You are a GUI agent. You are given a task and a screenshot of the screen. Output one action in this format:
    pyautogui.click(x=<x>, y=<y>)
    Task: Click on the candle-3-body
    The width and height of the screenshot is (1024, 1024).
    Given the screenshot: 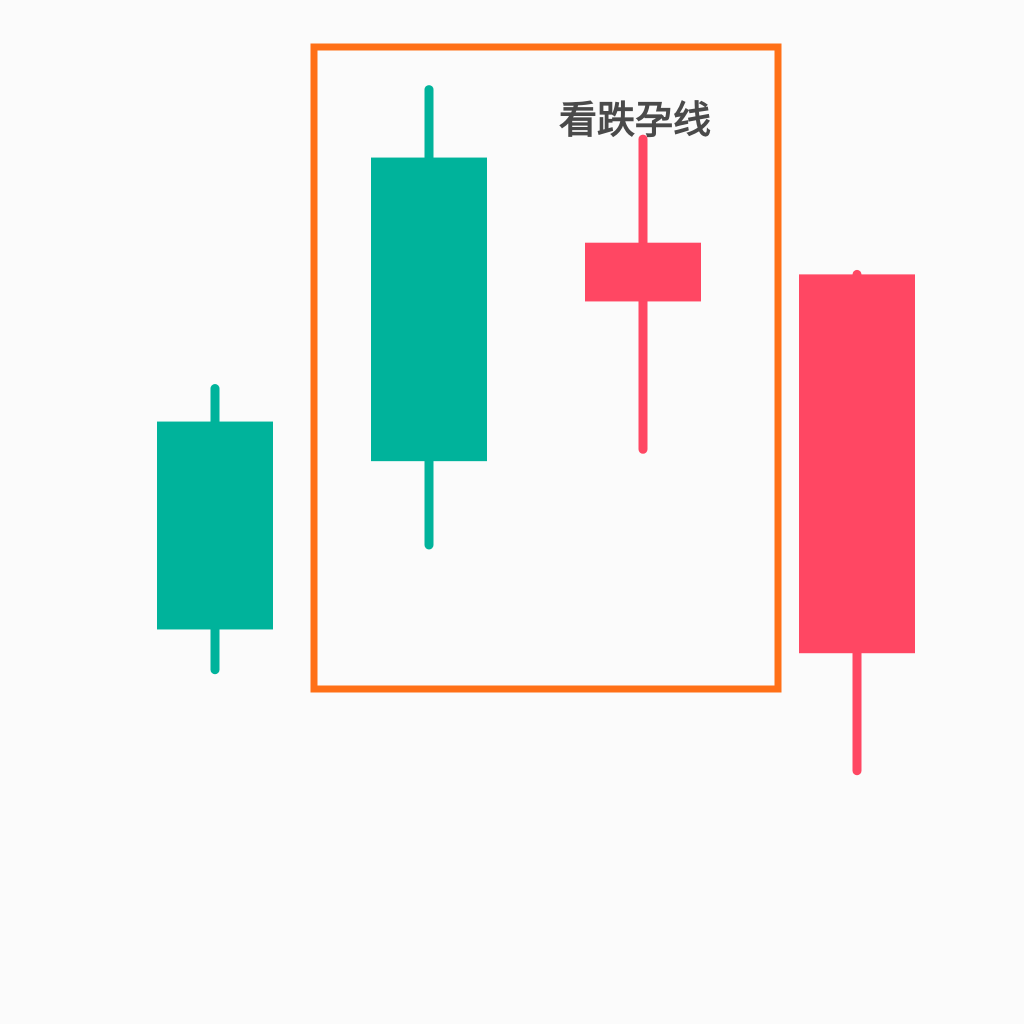 What is the action you would take?
    pyautogui.click(x=643, y=272)
    